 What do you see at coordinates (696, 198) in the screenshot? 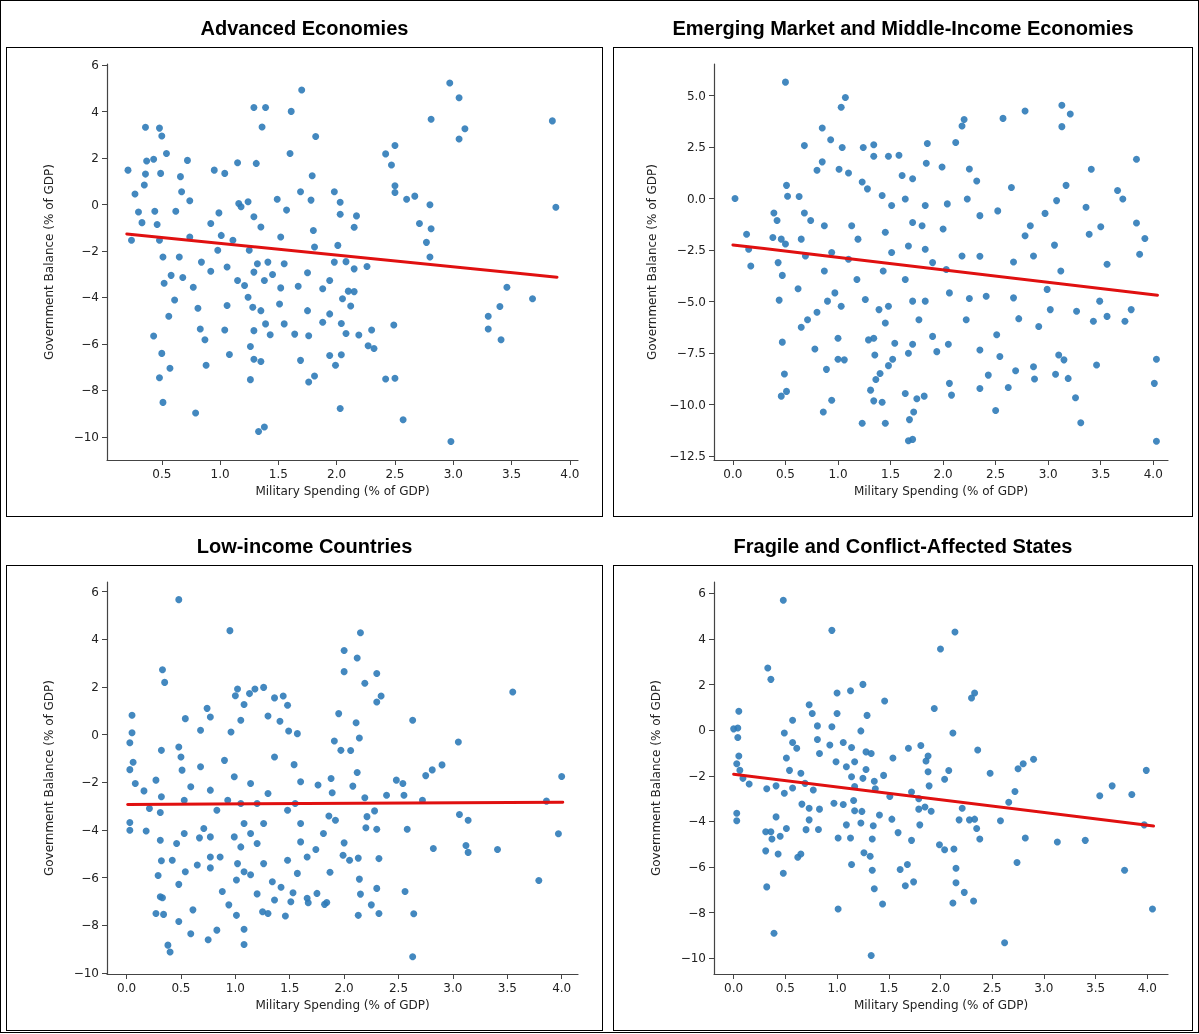
I see `y-tick-label: 0.0` at bounding box center [696, 198].